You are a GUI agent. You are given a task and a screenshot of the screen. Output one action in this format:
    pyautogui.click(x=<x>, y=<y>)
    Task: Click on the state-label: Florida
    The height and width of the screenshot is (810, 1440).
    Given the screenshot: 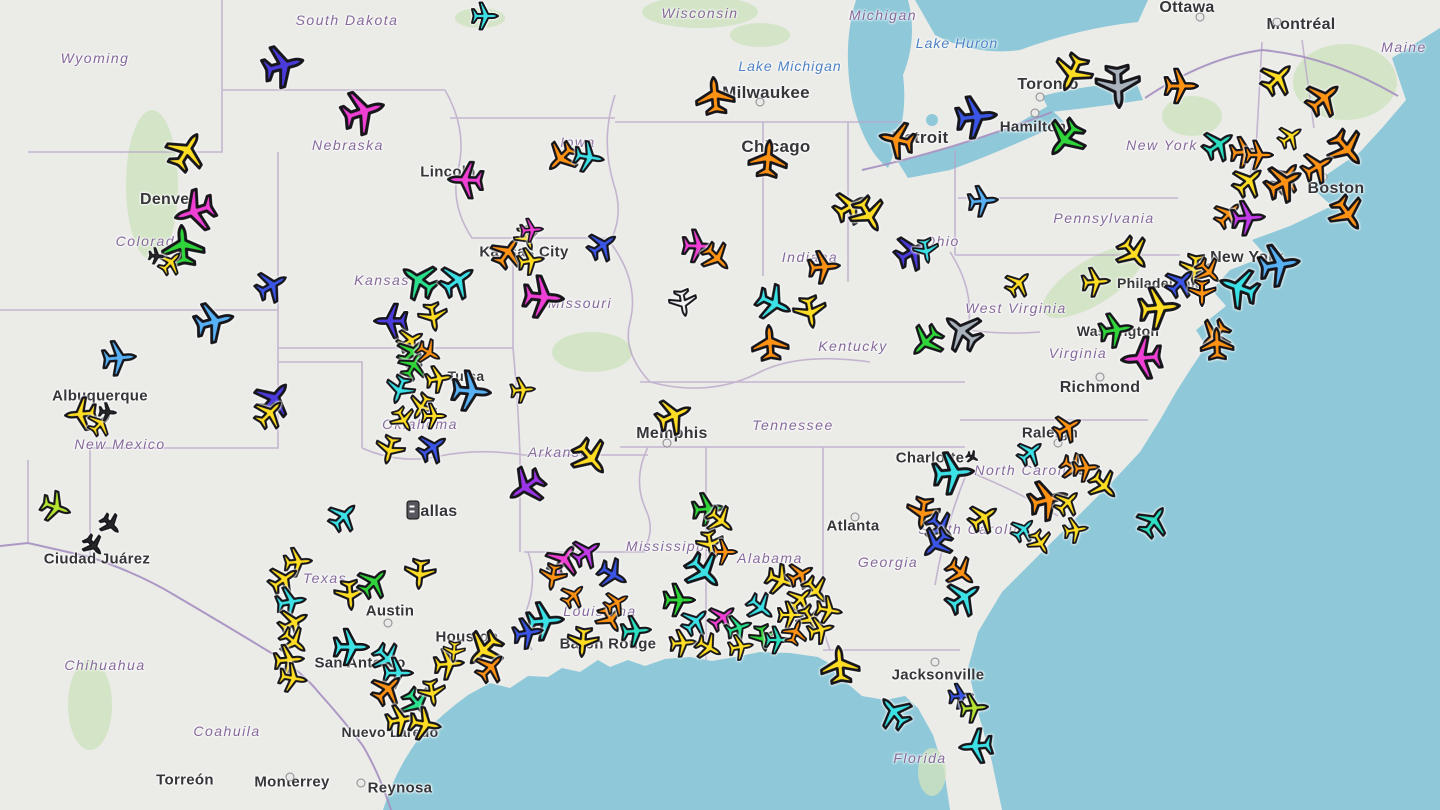 What is the action you would take?
    pyautogui.click(x=920, y=758)
    